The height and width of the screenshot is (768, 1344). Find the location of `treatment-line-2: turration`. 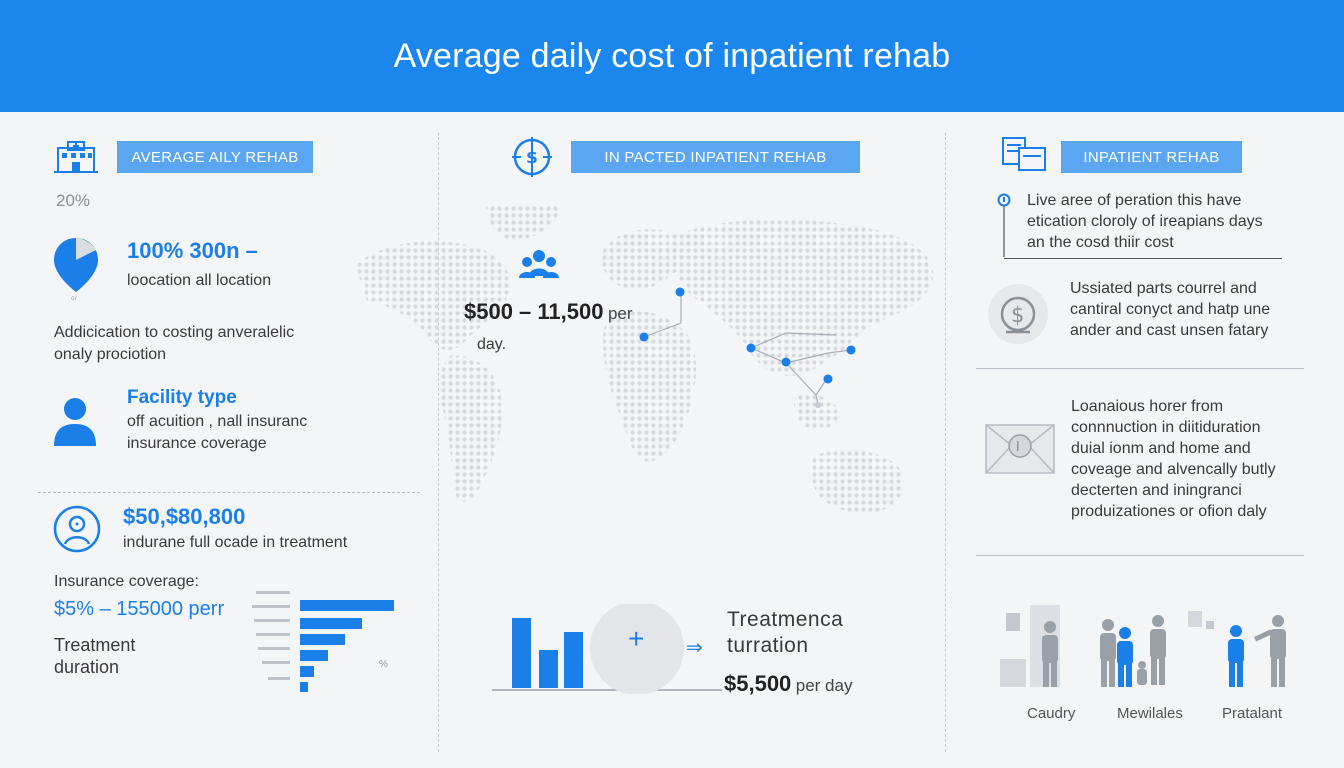

treatment-line-2: turration is located at coordinates (768, 645).